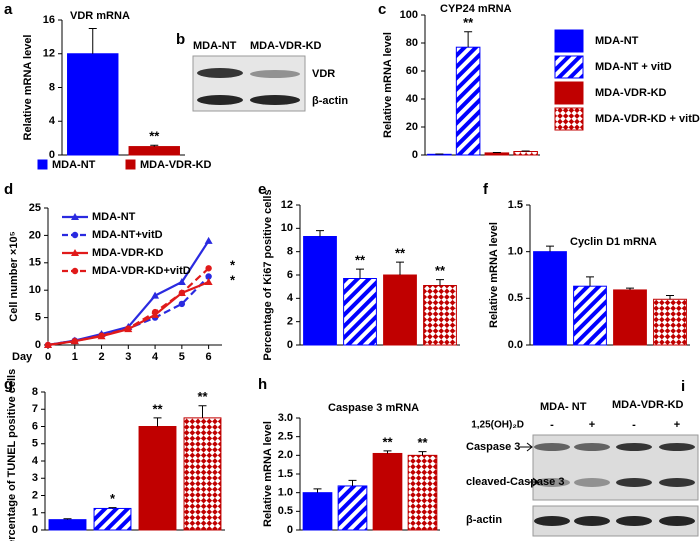  I want to click on y-tick-label: 1.0, so click(515, 252).